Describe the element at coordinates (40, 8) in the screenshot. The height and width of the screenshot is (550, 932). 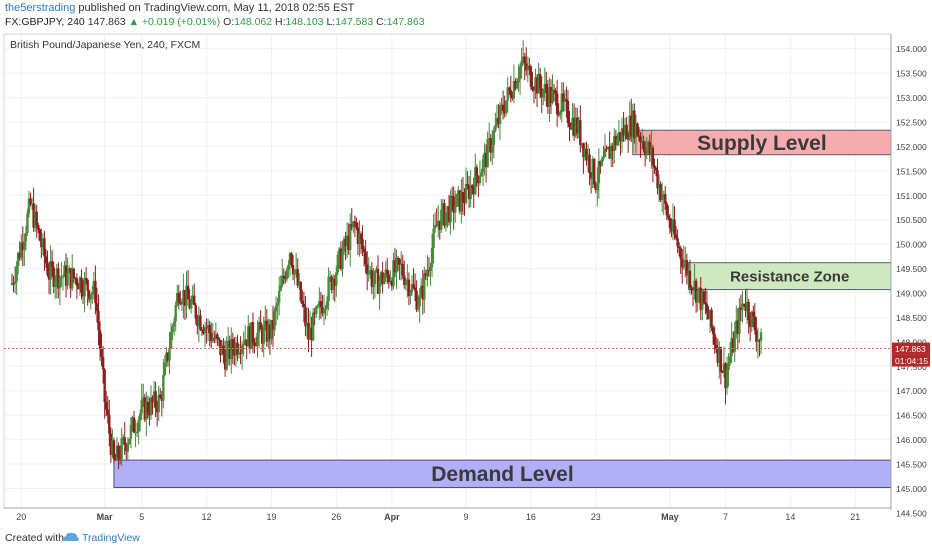
I see `author-link: the5erstrading` at that location.